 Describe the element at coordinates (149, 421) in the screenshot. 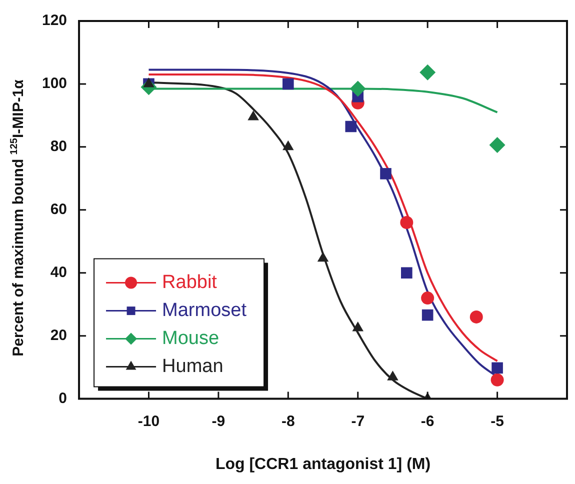

I see `x-tick-label: -10` at that location.